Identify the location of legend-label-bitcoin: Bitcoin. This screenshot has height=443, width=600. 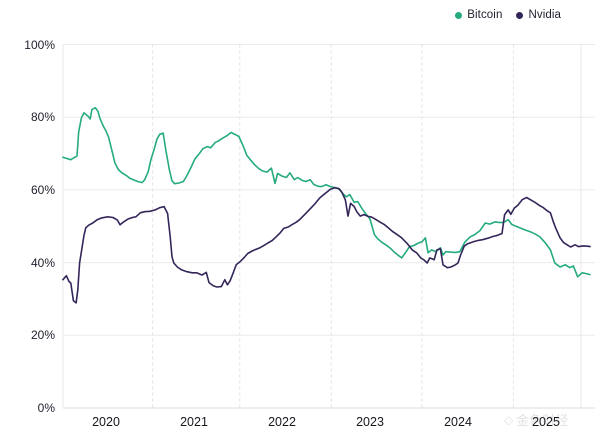
(485, 15).